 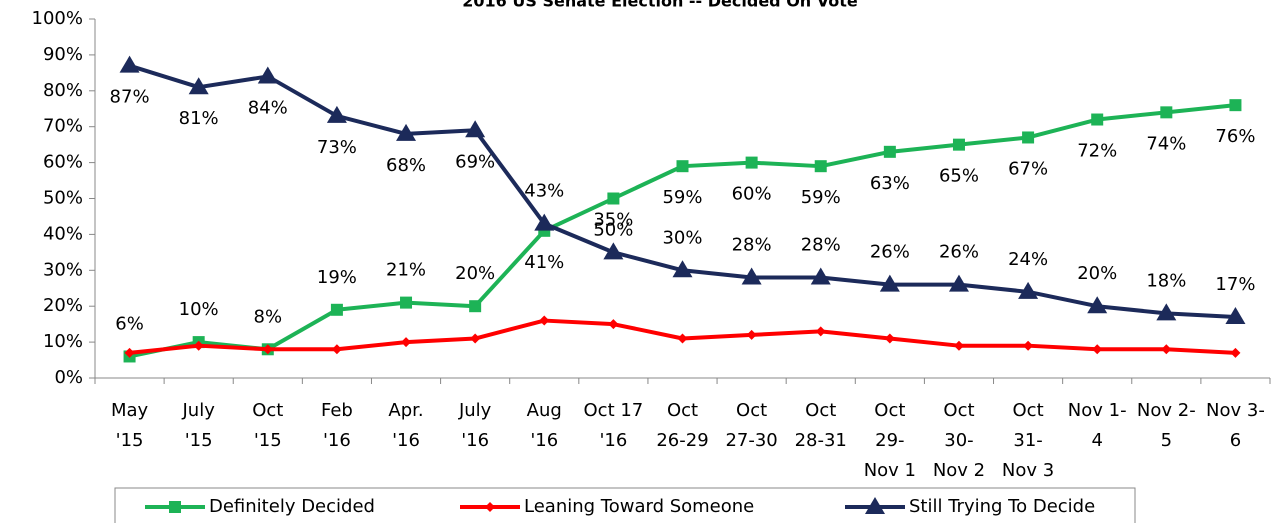 What do you see at coordinates (614, 425) in the screenshot?
I see `x-tick-label: Oct 17 '16` at bounding box center [614, 425].